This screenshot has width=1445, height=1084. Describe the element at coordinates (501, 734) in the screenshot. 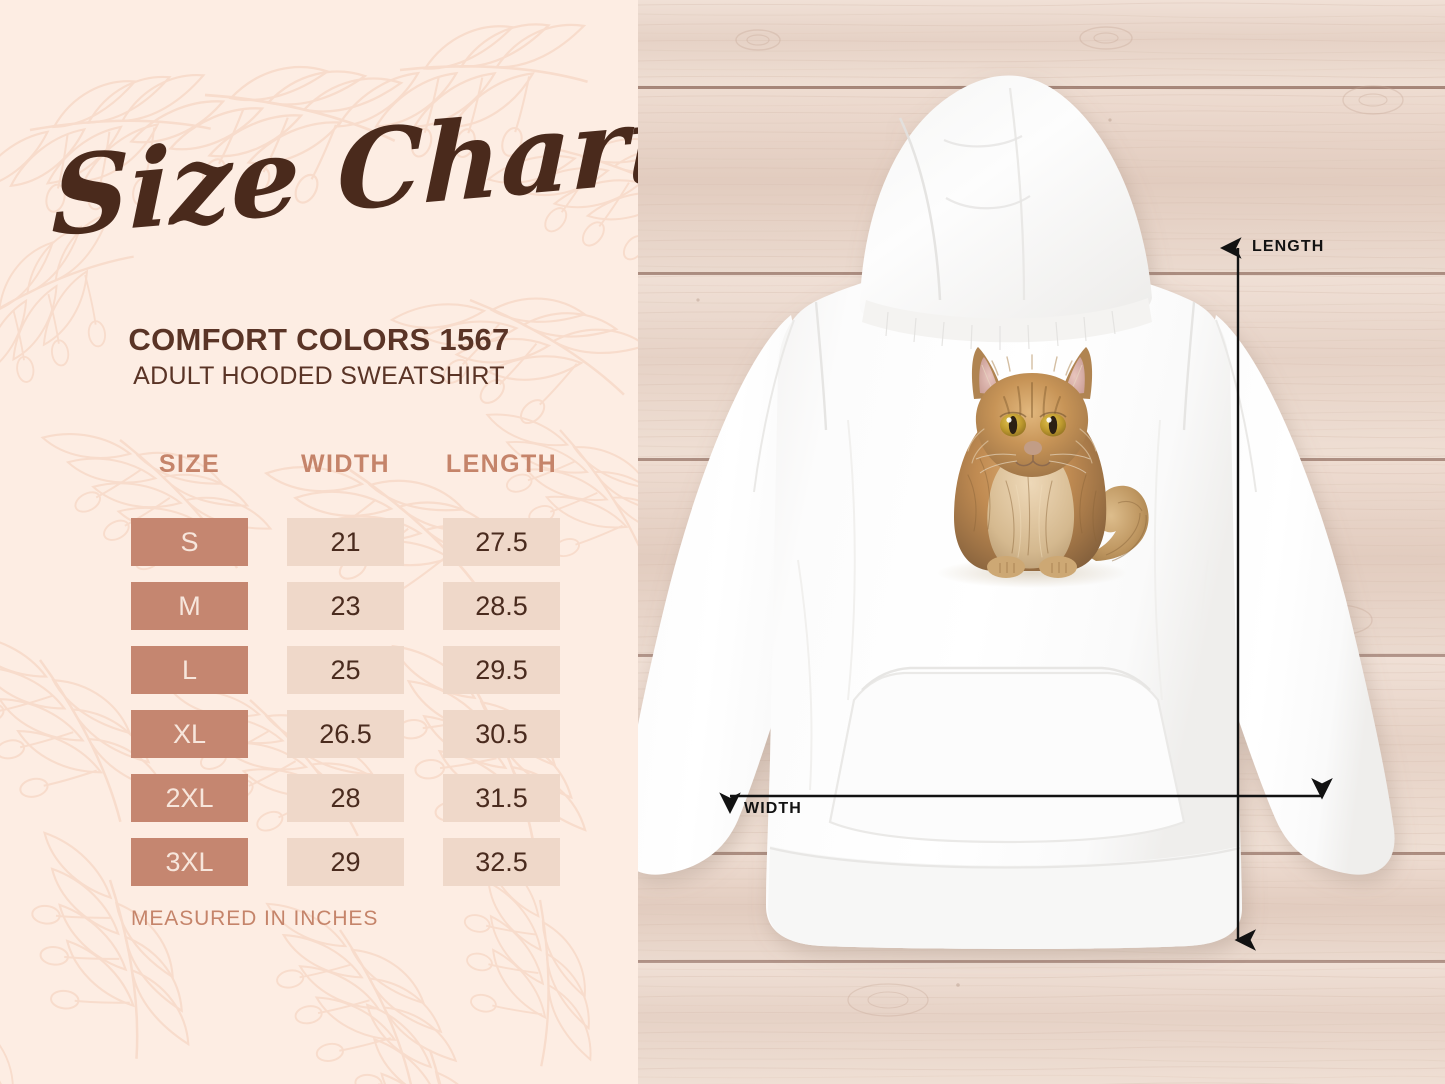

I see `table-cell-length: 30.5` at that location.